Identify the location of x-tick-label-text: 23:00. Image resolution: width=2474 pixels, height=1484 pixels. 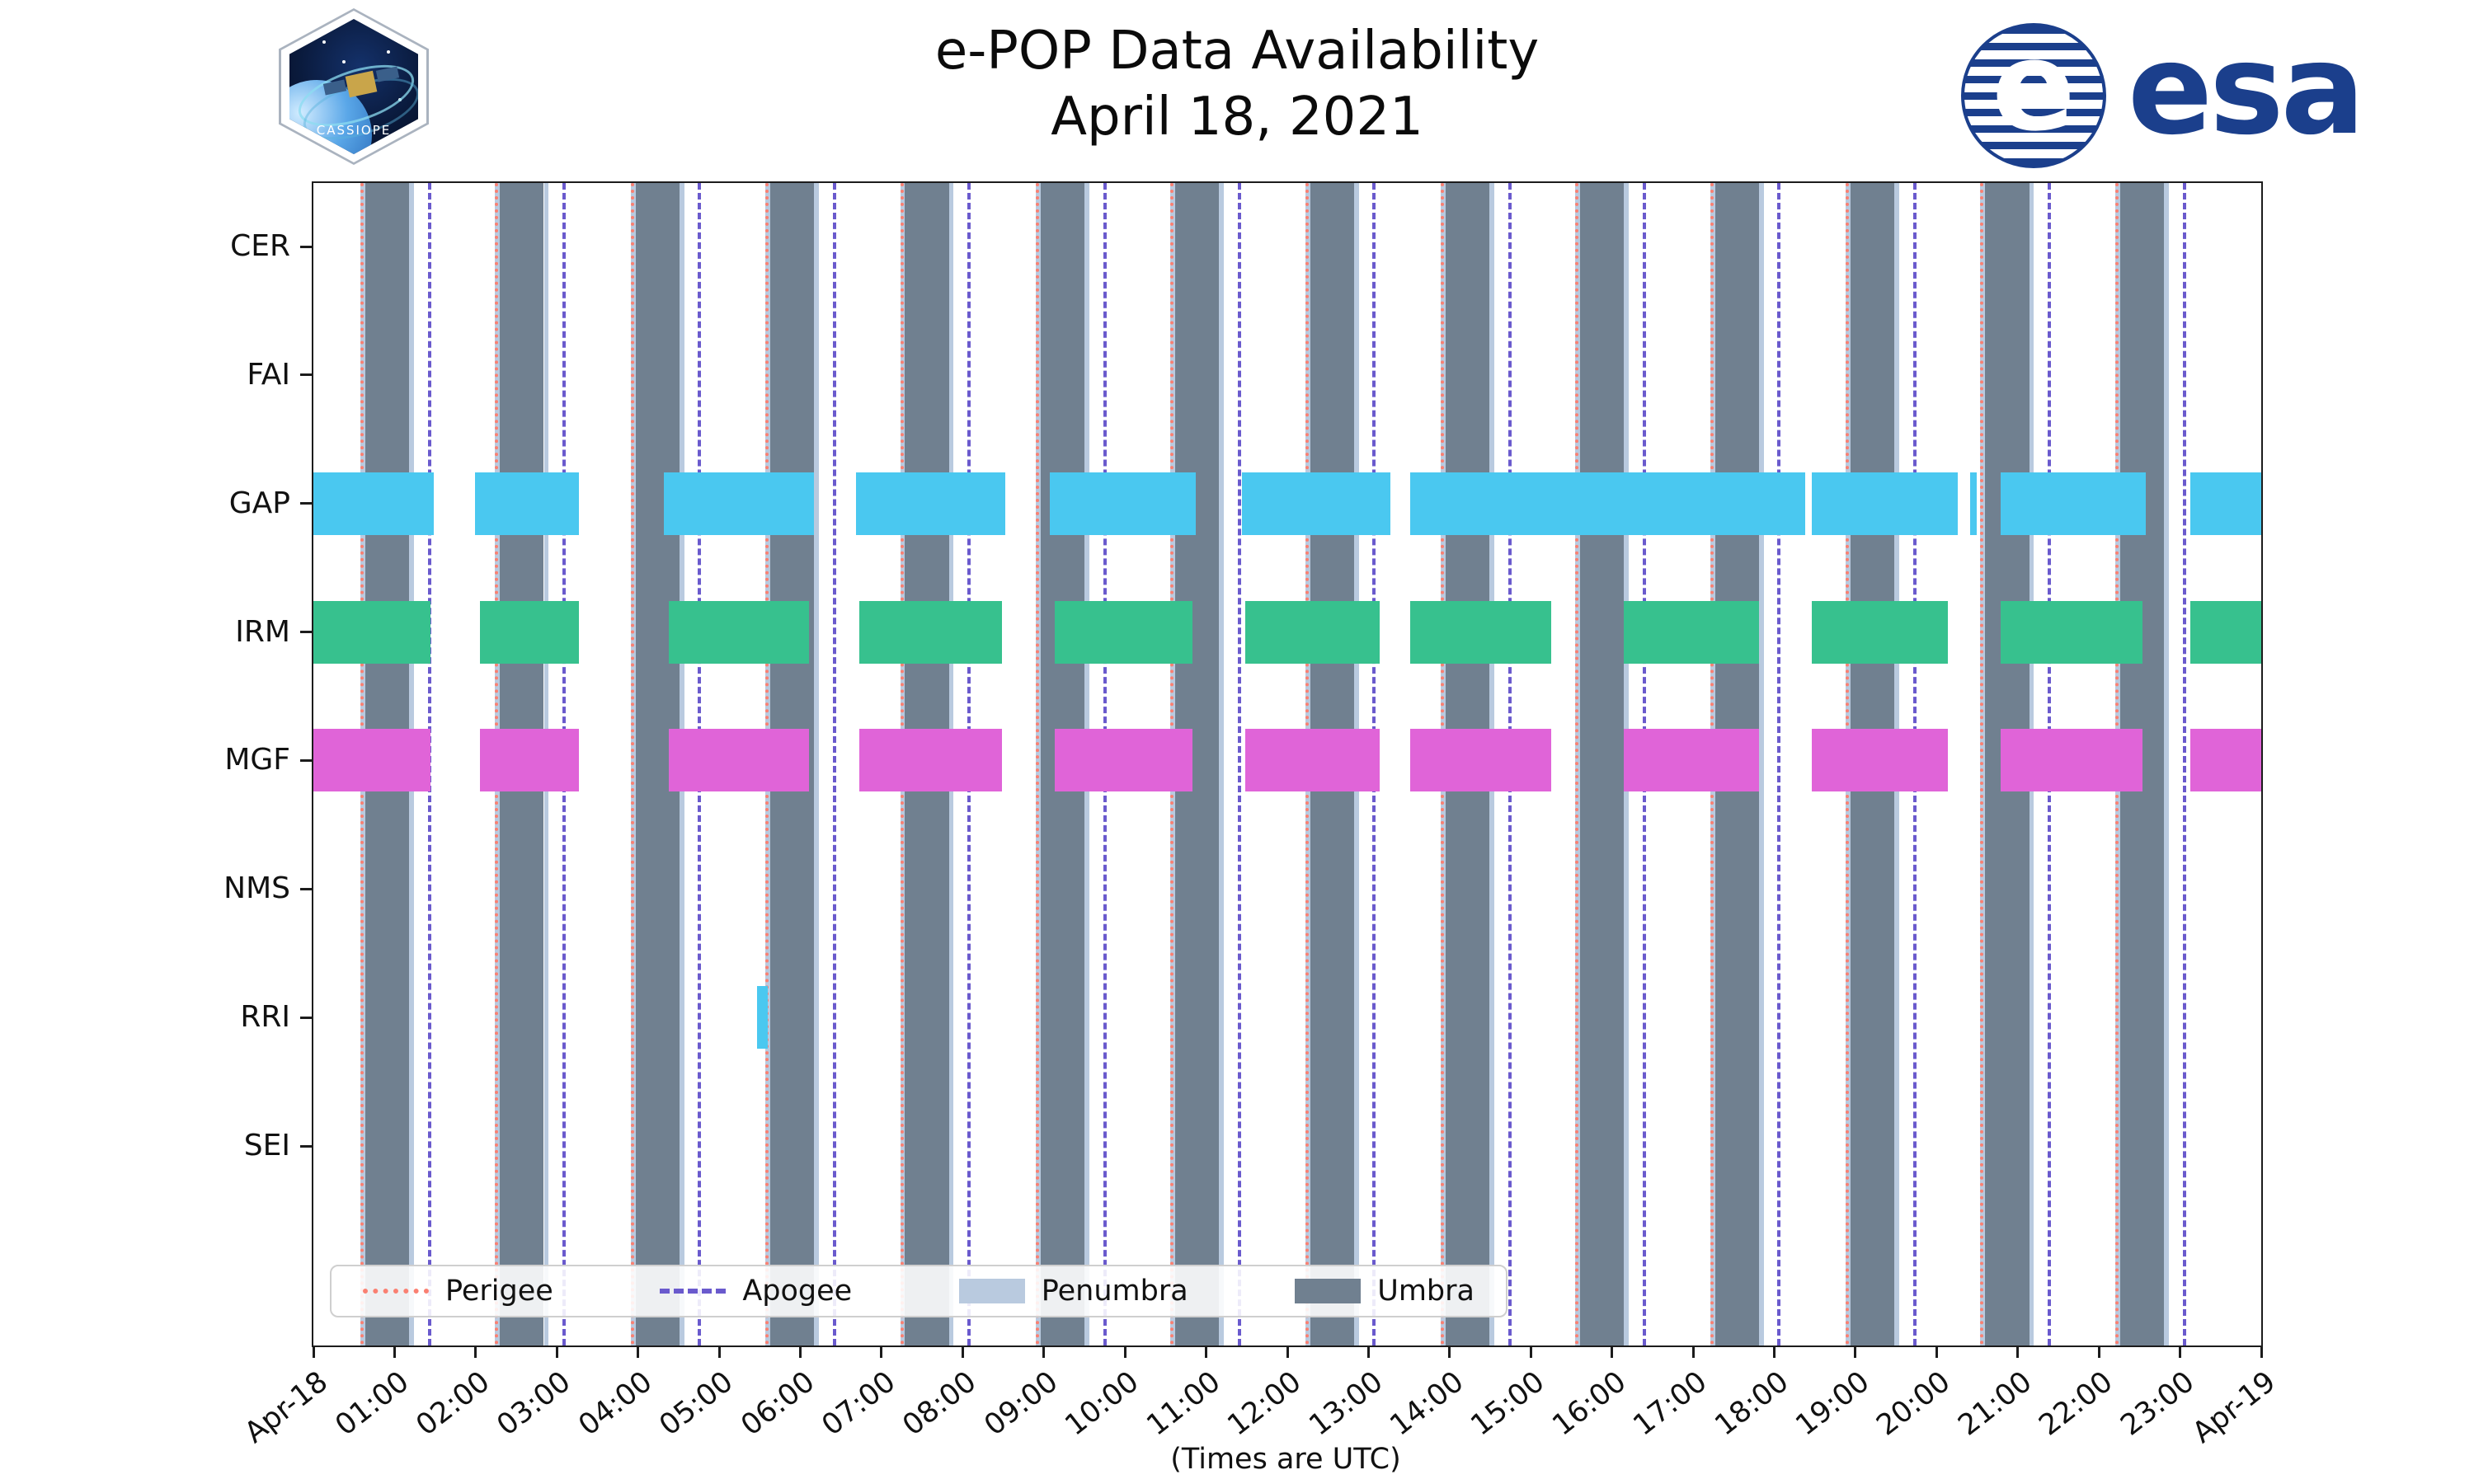
(2157, 1404).